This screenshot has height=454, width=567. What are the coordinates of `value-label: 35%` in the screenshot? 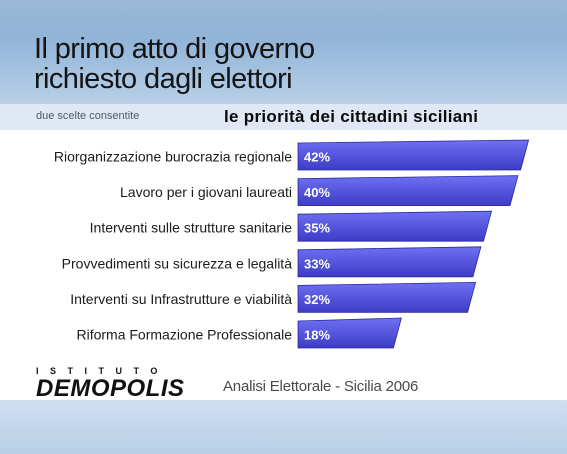 It's located at (317, 228).